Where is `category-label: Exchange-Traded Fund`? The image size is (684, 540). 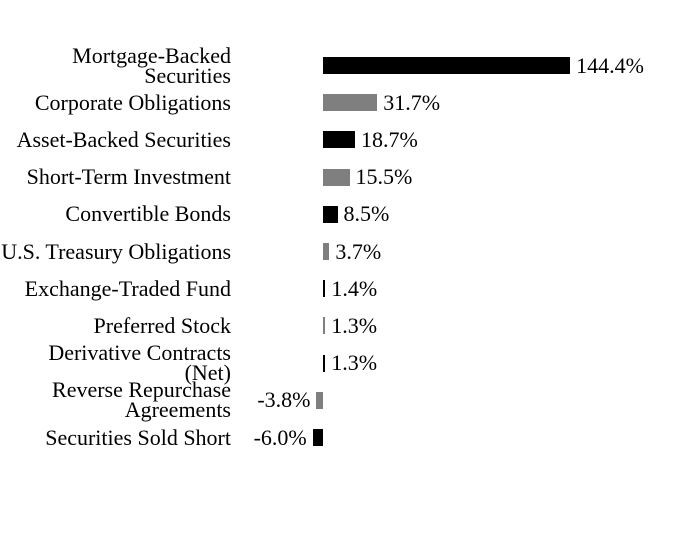 category-label: Exchange-Traded Fund is located at coordinates (127, 288).